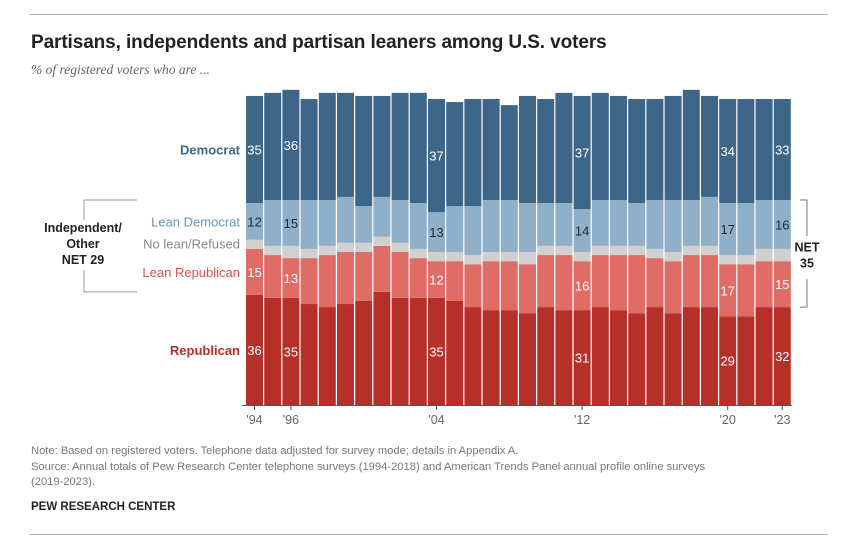  I want to click on right-bracket-top, so click(804, 217).